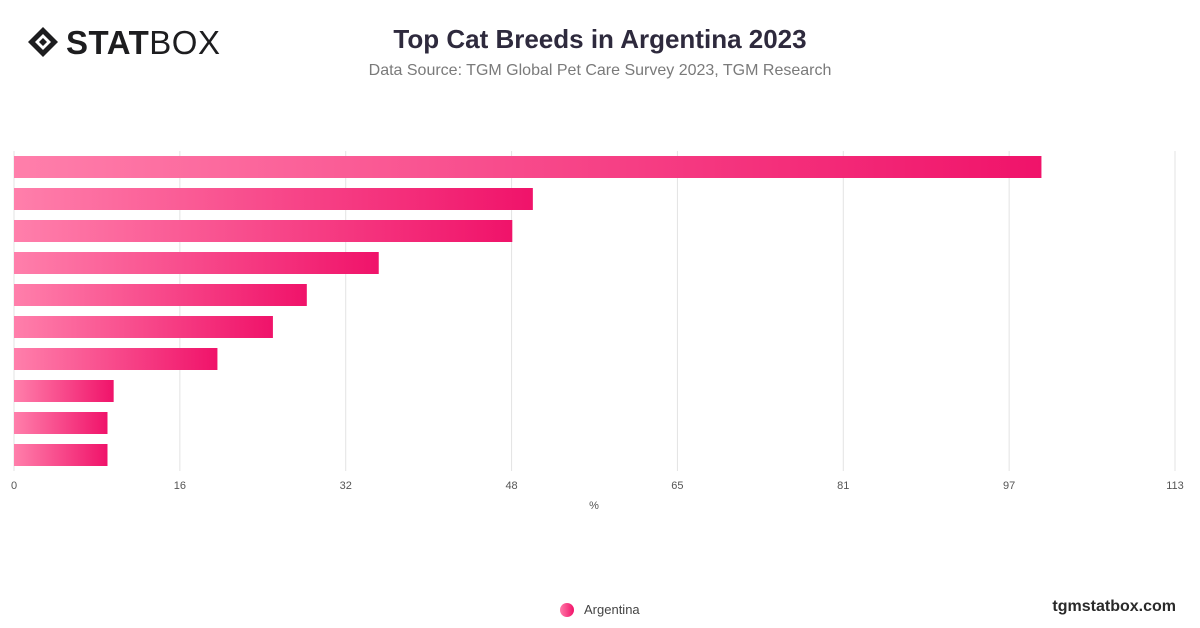 The width and height of the screenshot is (1200, 628). What do you see at coordinates (1009, 486) in the screenshot?
I see `x-tick-label: 97` at bounding box center [1009, 486].